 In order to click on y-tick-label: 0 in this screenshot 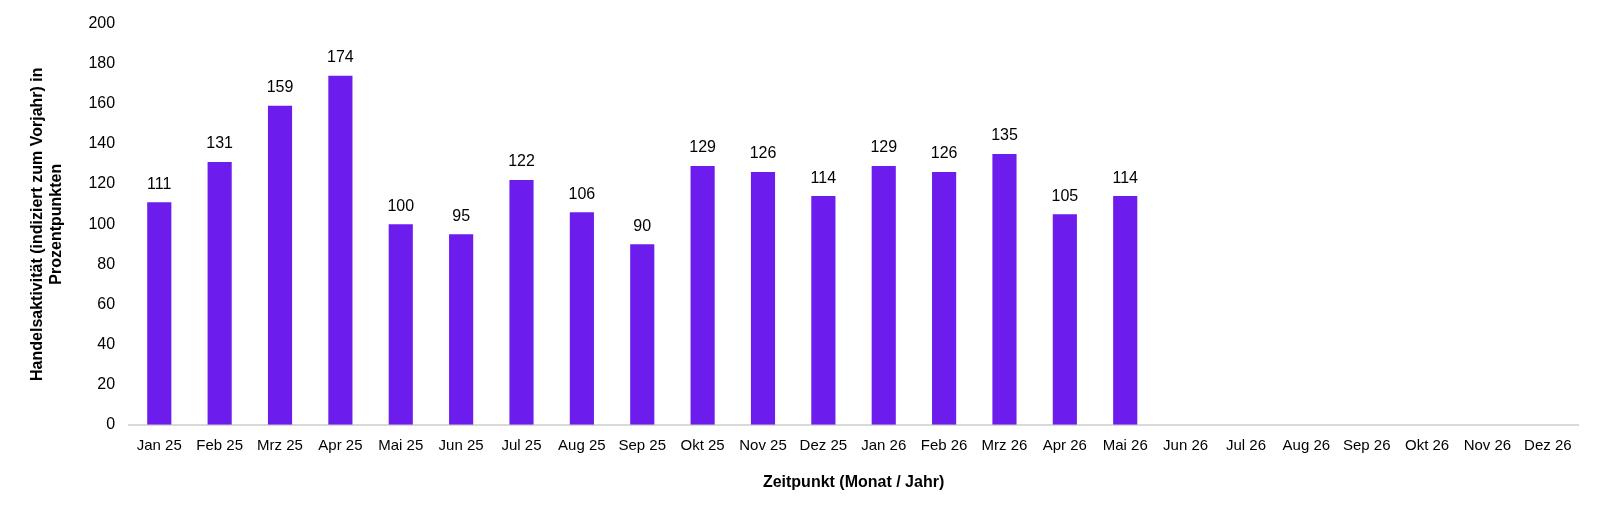, I will do `click(111, 424)`.